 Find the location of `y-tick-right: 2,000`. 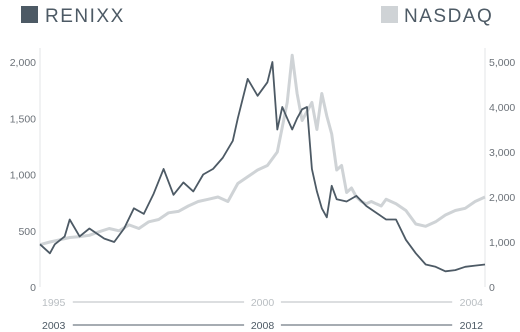

y-tick-right: 2,000 is located at coordinates (502, 198).